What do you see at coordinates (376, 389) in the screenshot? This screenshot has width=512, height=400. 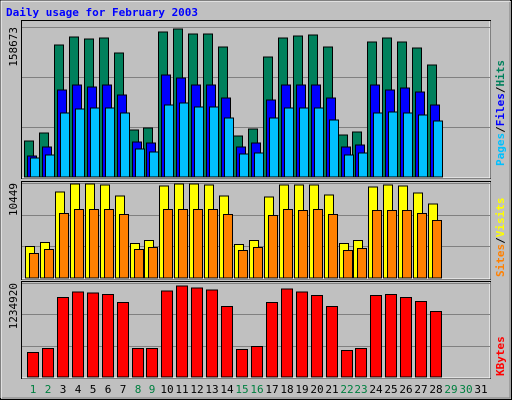 I see `x-tick-label: 24` at bounding box center [376, 389].